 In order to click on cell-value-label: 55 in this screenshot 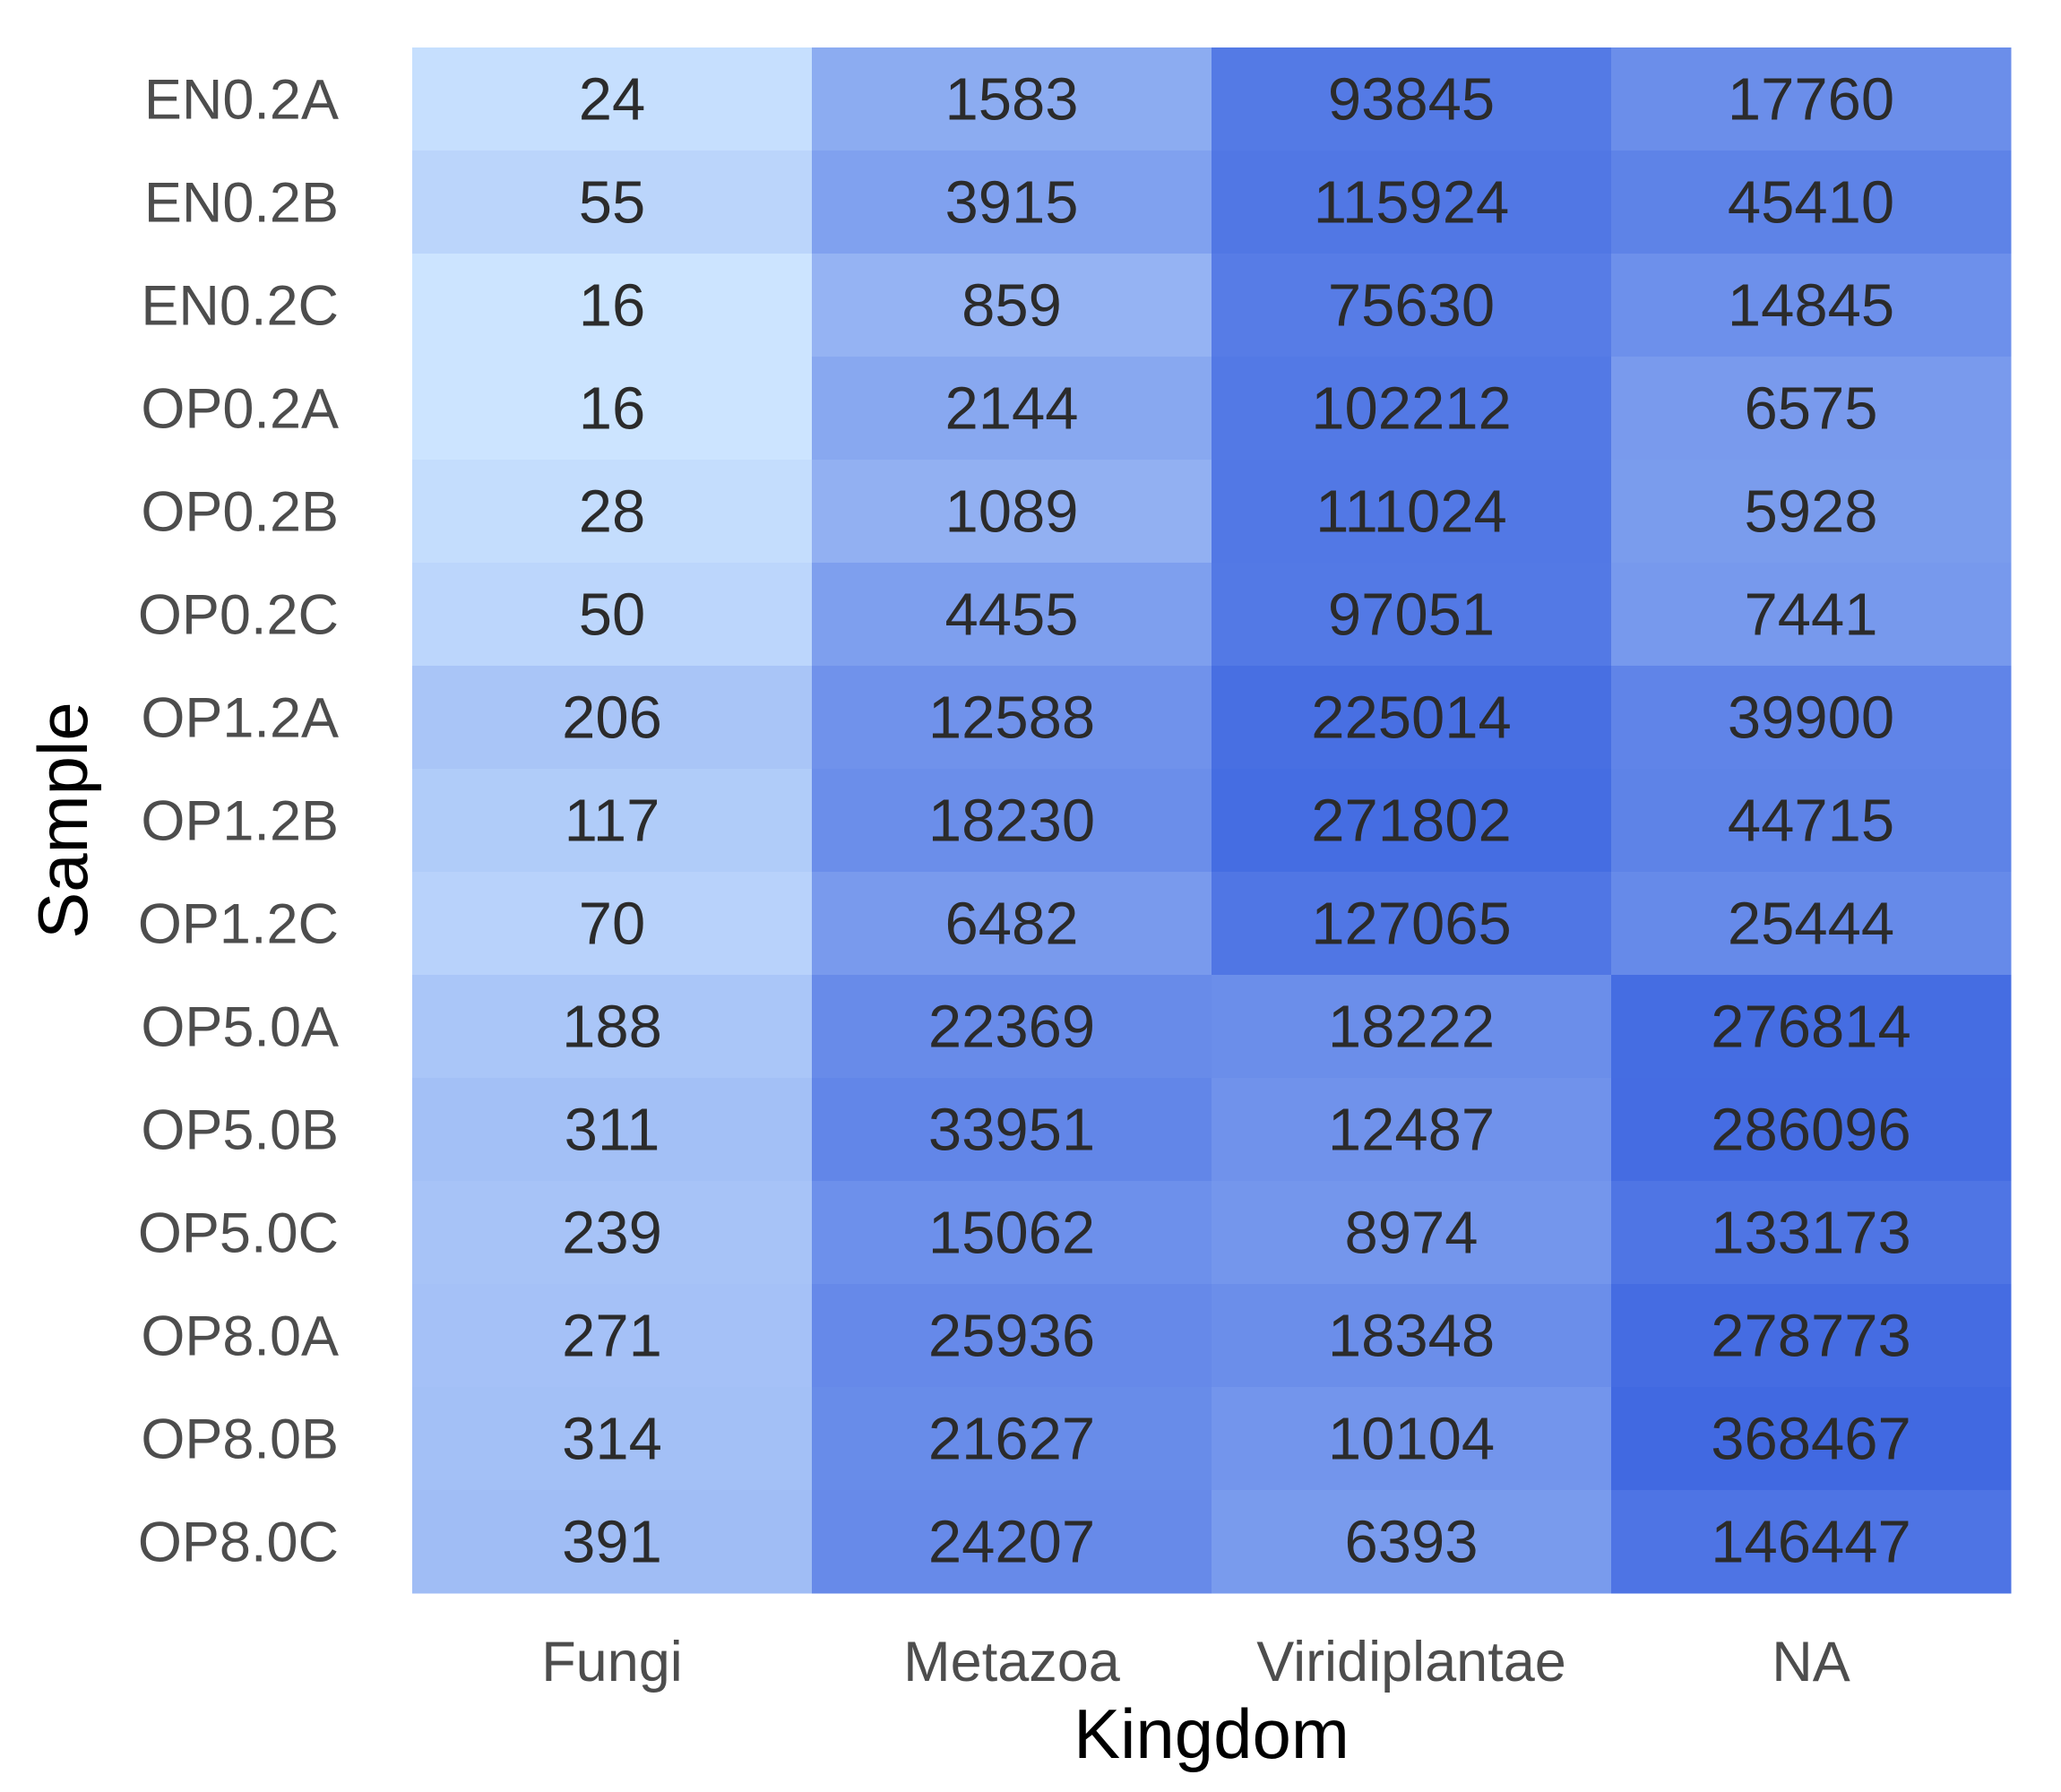, I will do `click(612, 203)`.